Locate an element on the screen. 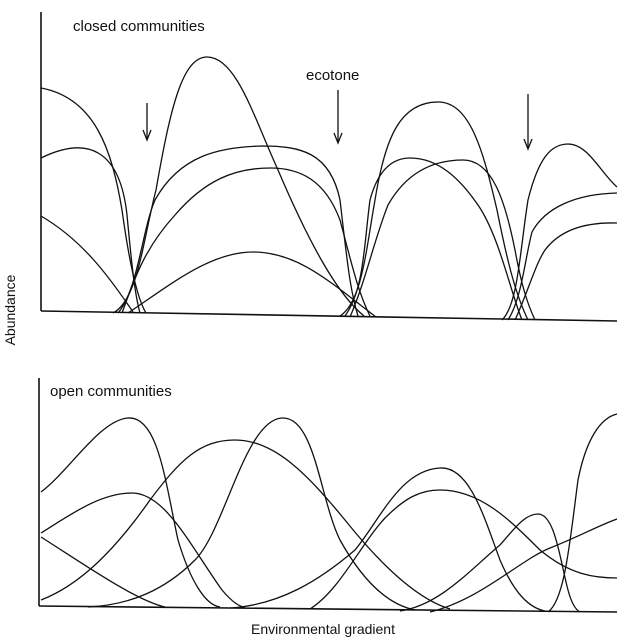 The image size is (621, 640). closed-community-2-species-d is located at coordinates (252, 284).